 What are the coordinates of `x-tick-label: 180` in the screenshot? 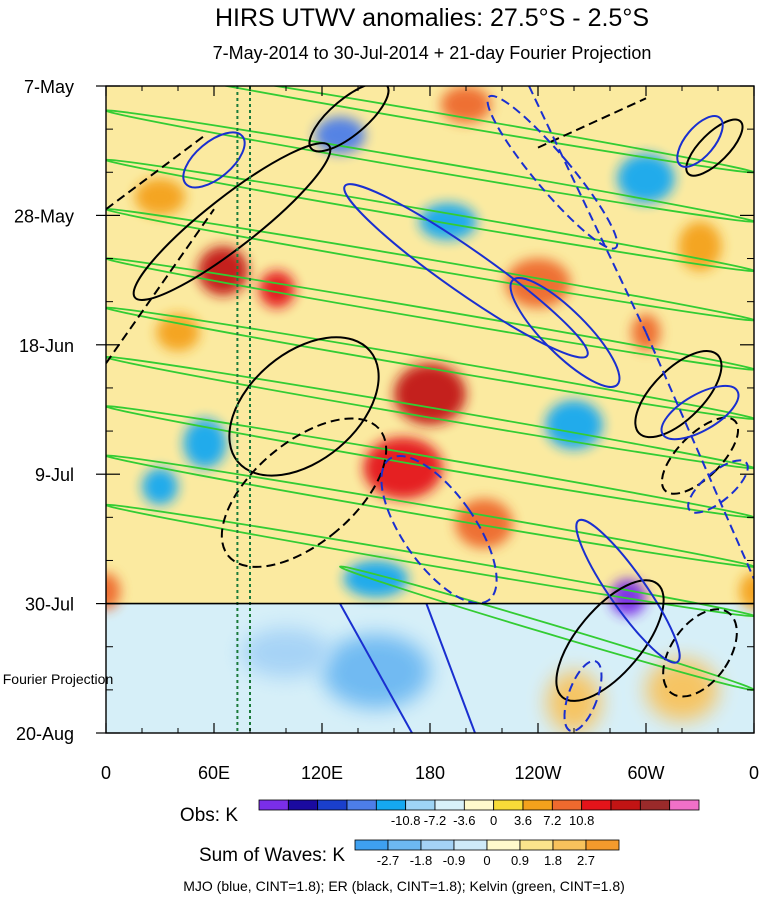 It's located at (430, 773).